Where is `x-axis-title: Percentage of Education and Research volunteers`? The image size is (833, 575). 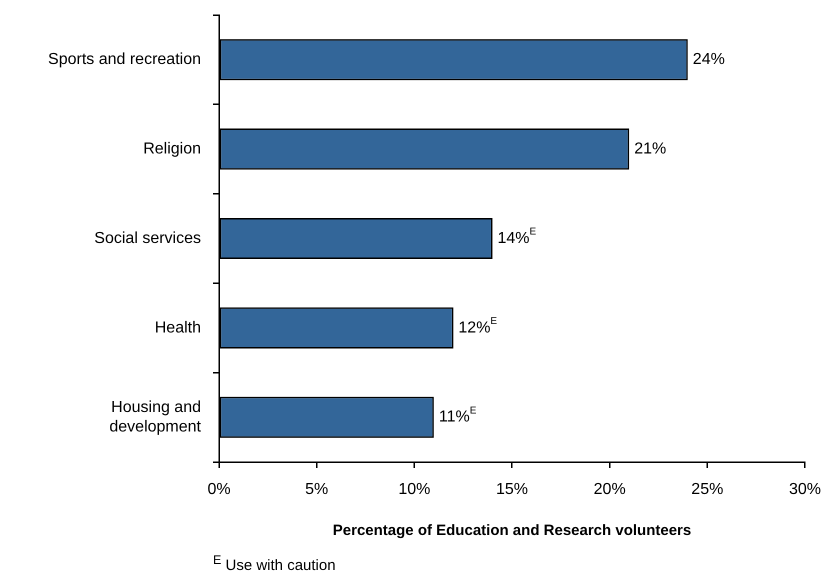
x-axis-title: Percentage of Education and Research volunteers is located at coordinates (512, 531).